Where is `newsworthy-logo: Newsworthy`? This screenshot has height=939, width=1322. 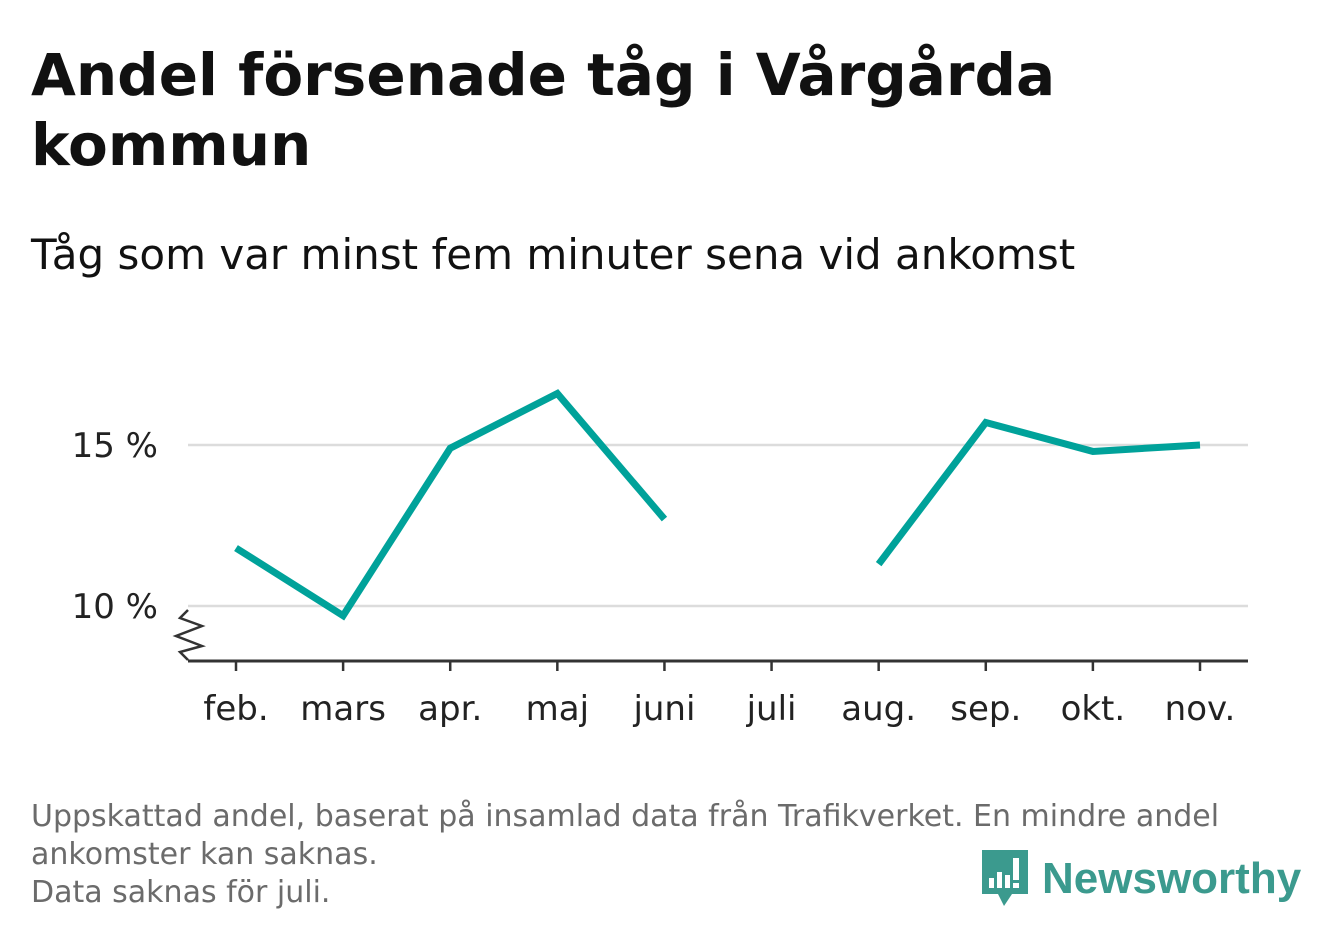
newsworthy-logo: Newsworthy is located at coordinates (1140, 879).